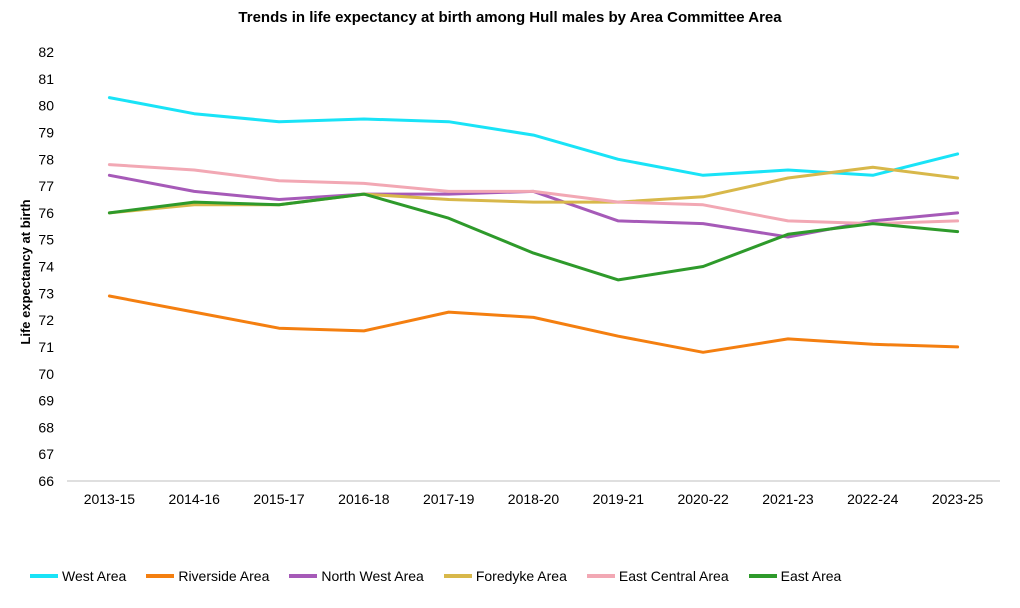  Describe the element at coordinates (46, 52) in the screenshot. I see `y-tick-label: 82` at that location.